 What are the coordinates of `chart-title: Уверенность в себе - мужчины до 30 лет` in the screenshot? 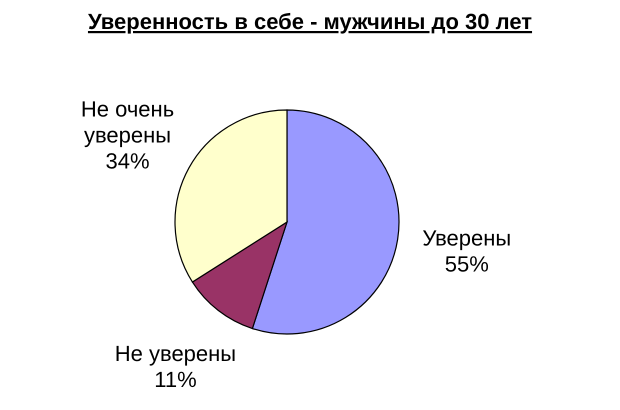 It's located at (310, 21).